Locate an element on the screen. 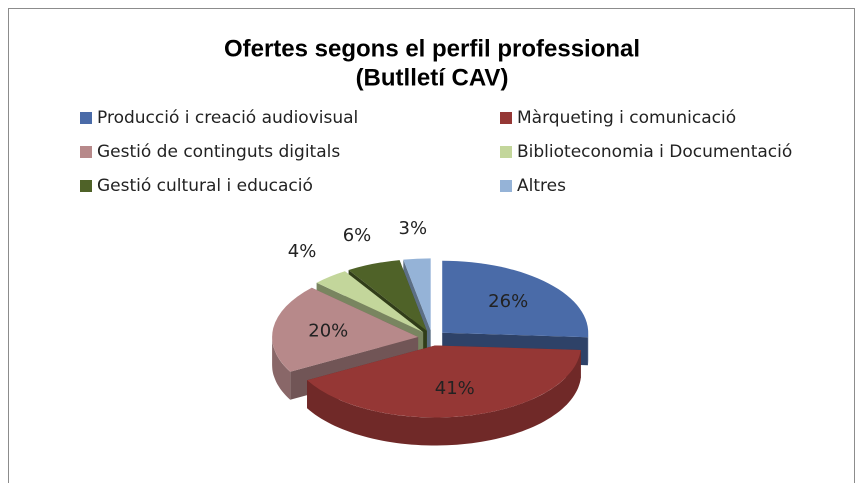  legend-label: Producció i creació audiovisual is located at coordinates (227, 118).